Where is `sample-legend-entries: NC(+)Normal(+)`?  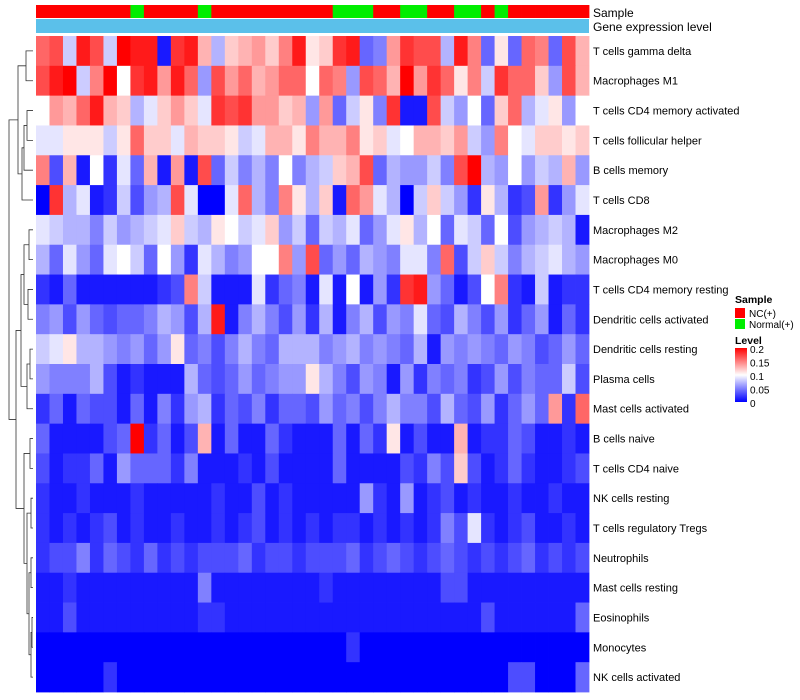
sample-legend-entries: NC(+)Normal(+) is located at coordinates (764, 319).